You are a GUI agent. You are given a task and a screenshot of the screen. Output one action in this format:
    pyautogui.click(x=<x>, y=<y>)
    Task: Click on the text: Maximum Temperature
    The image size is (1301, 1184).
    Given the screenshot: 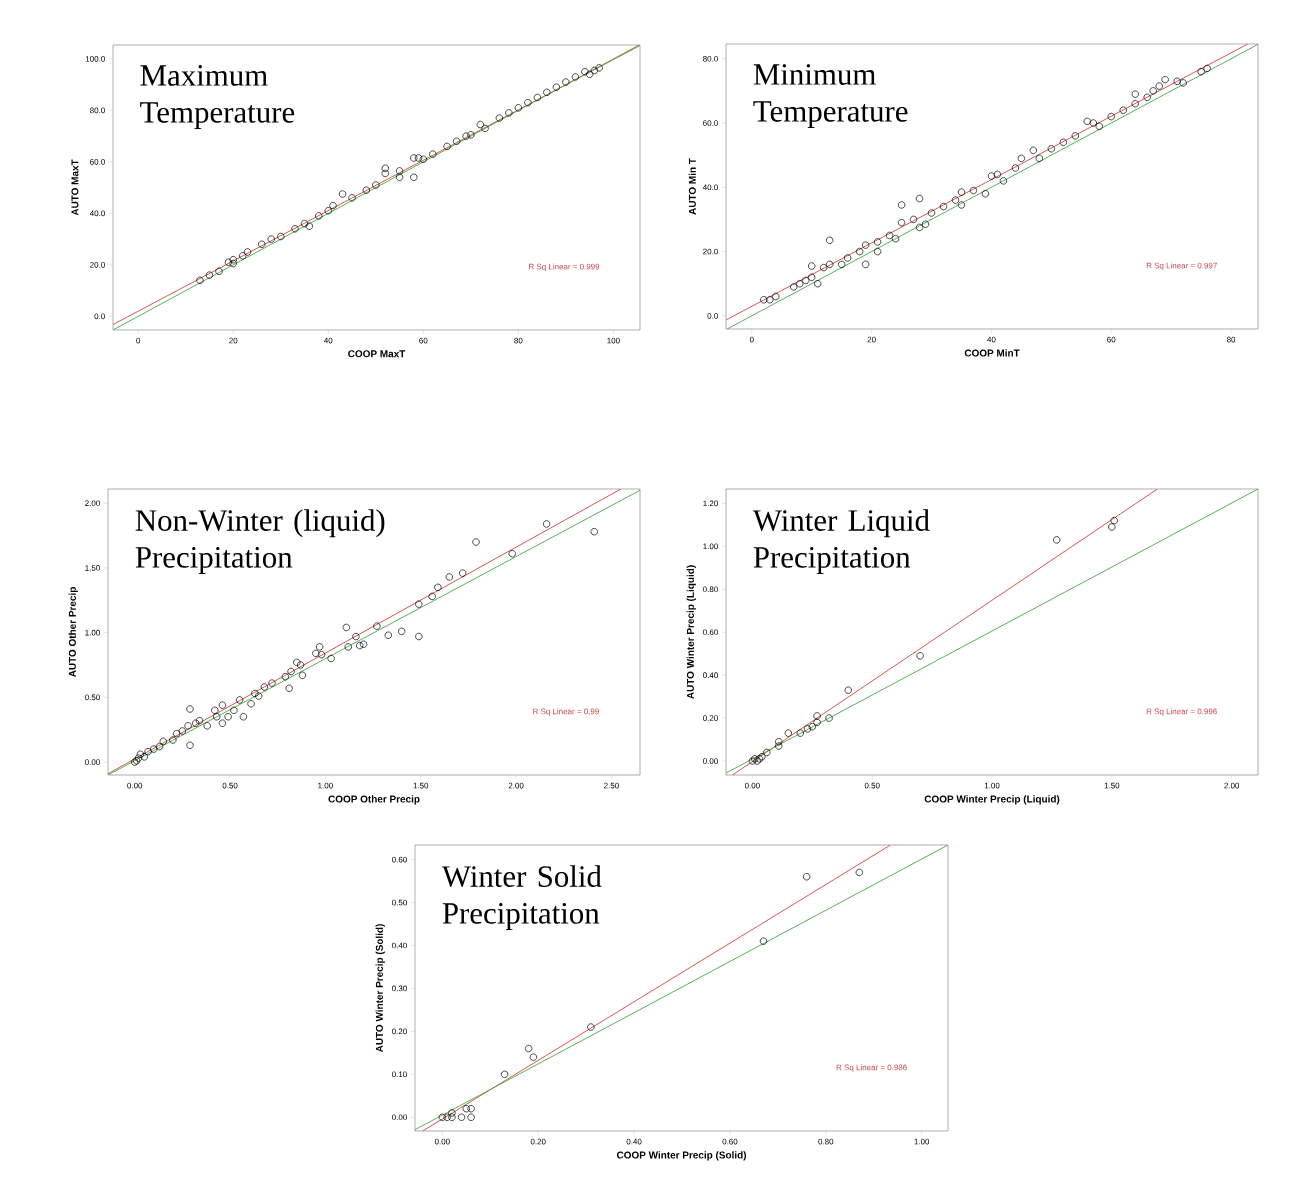 What is the action you would take?
    pyautogui.click(x=217, y=97)
    